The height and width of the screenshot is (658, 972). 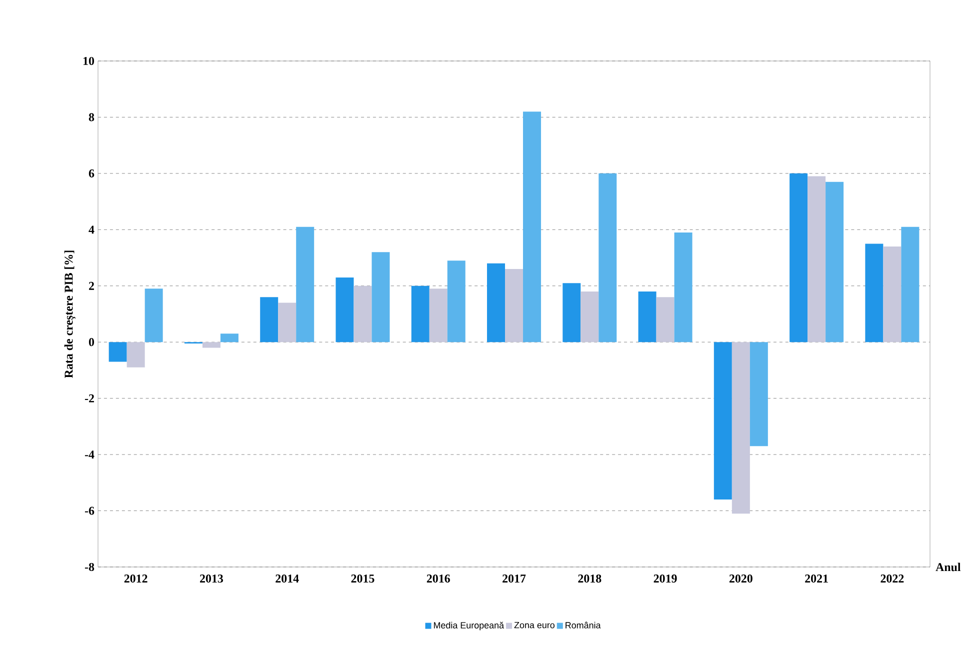 What do you see at coordinates (91, 230) in the screenshot?
I see `y-tick-label: 4` at bounding box center [91, 230].